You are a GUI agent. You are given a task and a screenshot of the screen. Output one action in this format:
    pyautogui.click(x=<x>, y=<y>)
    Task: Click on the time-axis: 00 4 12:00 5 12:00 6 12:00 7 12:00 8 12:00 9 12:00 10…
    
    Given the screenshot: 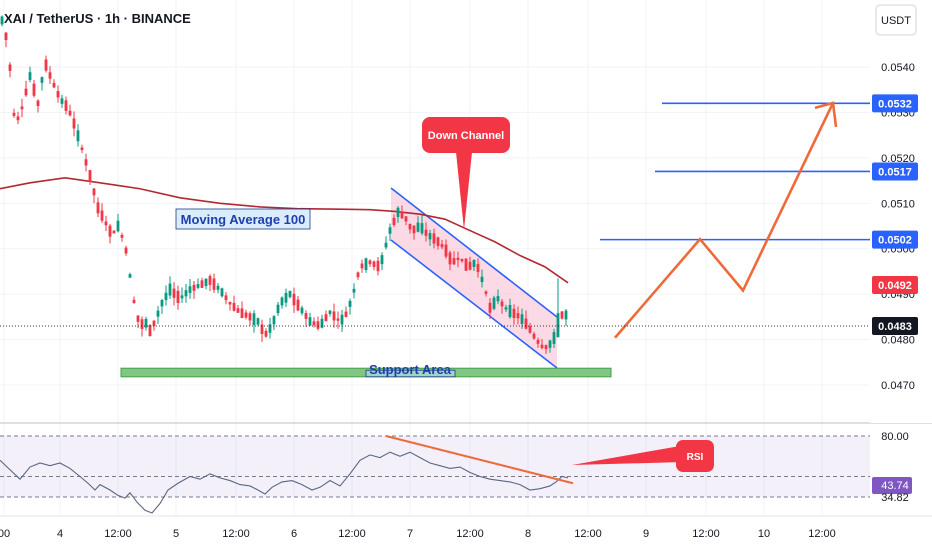 What is the action you would take?
    pyautogui.click(x=418, y=534)
    